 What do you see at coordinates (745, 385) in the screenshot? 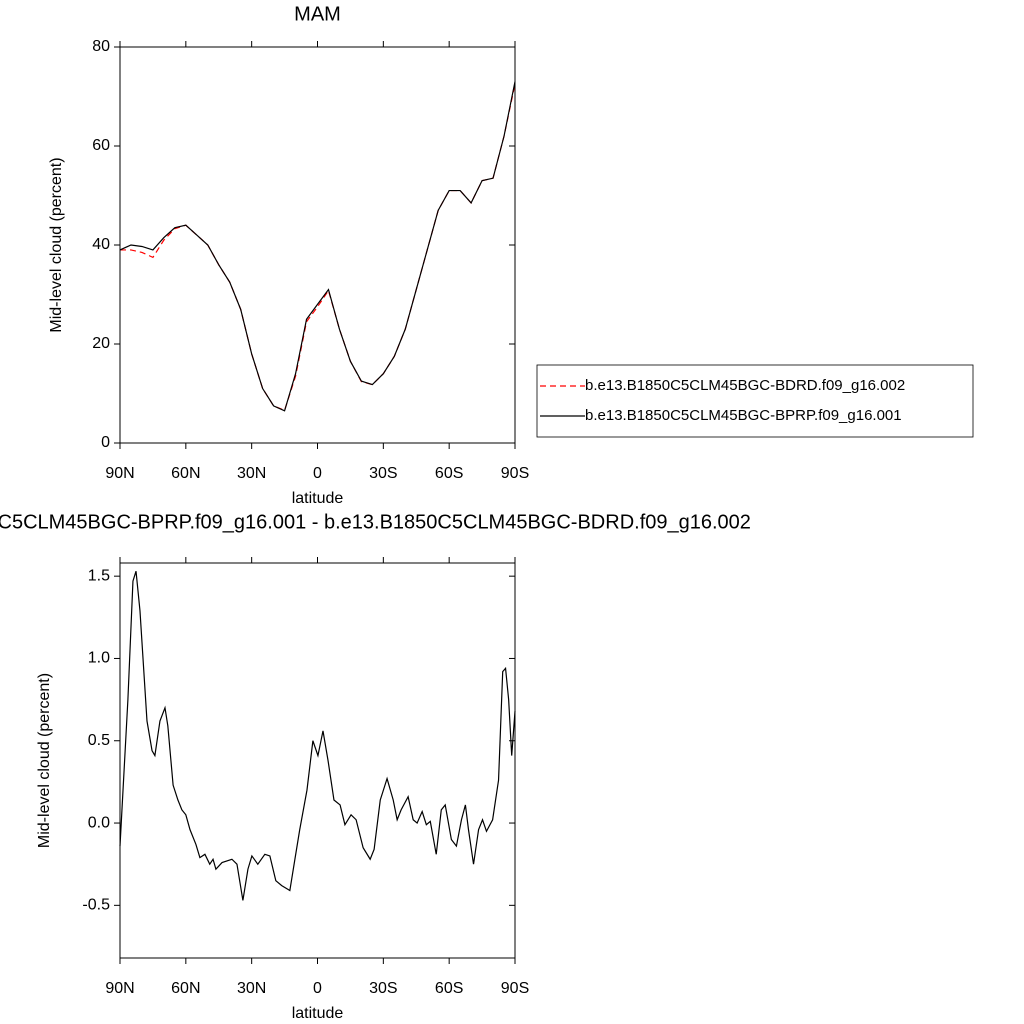
I see `legend-label: b.e13.B1850C5CLM45BGC-BDRD.f09_g16.002` at bounding box center [745, 385].